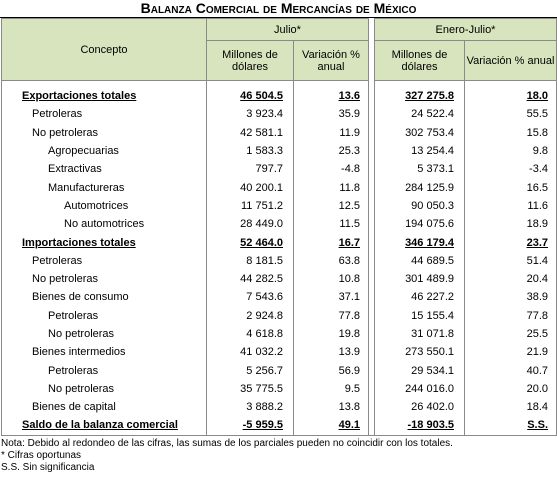 This screenshot has height=480, width=557. I want to click on value-cell: 38.9, so click(510, 297).